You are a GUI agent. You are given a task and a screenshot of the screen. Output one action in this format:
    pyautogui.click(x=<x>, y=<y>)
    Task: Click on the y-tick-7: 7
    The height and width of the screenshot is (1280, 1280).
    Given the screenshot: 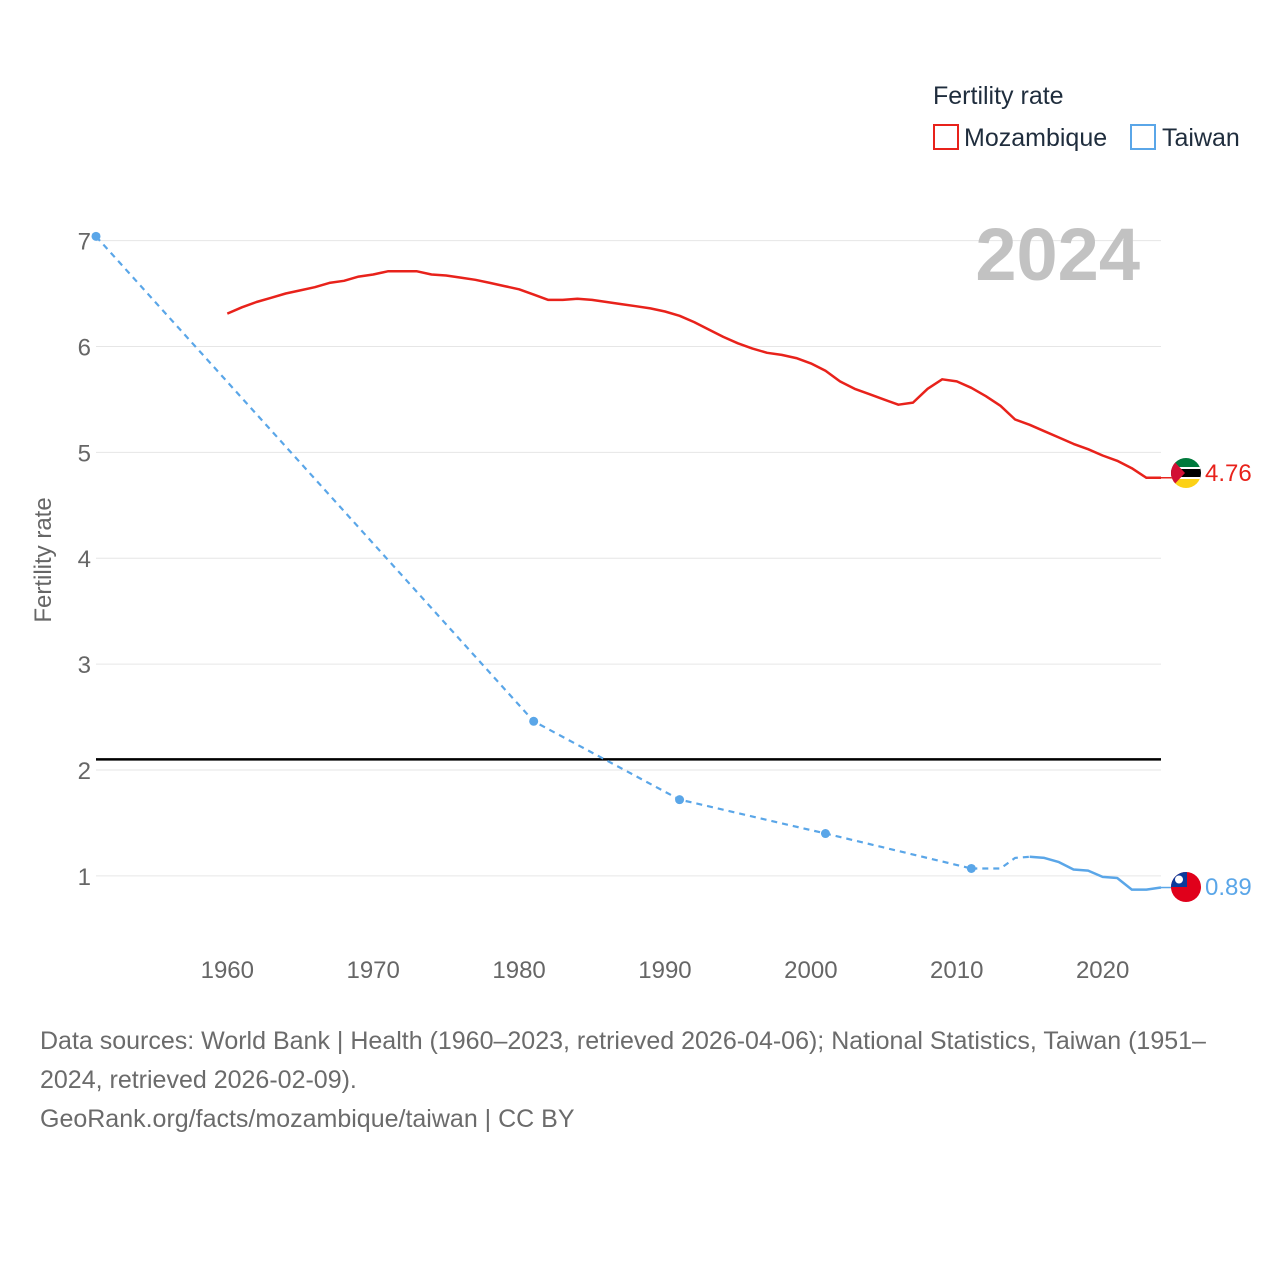 What is the action you would take?
    pyautogui.click(x=84, y=242)
    